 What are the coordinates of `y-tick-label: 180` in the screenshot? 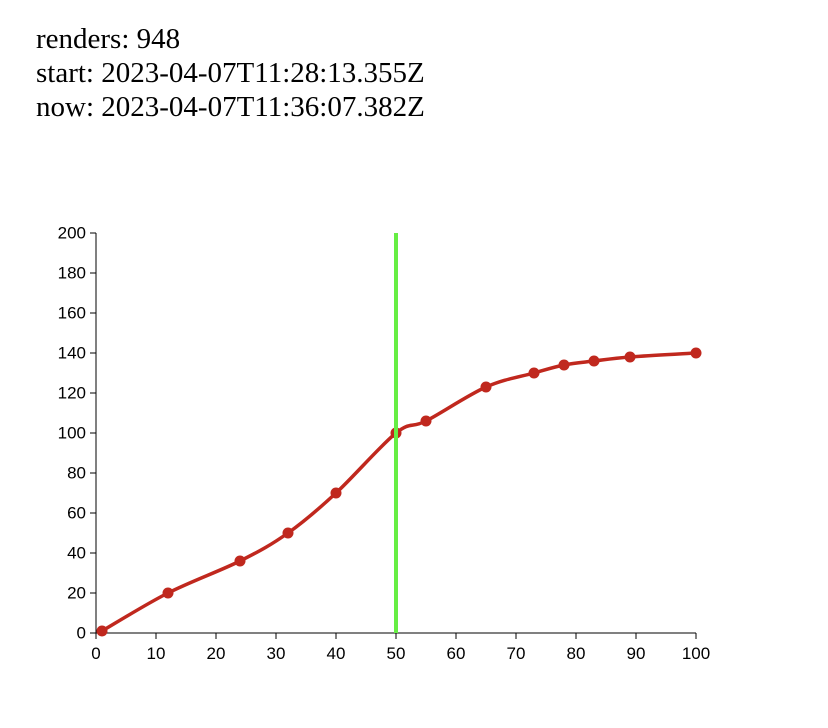 It's located at (72, 273).